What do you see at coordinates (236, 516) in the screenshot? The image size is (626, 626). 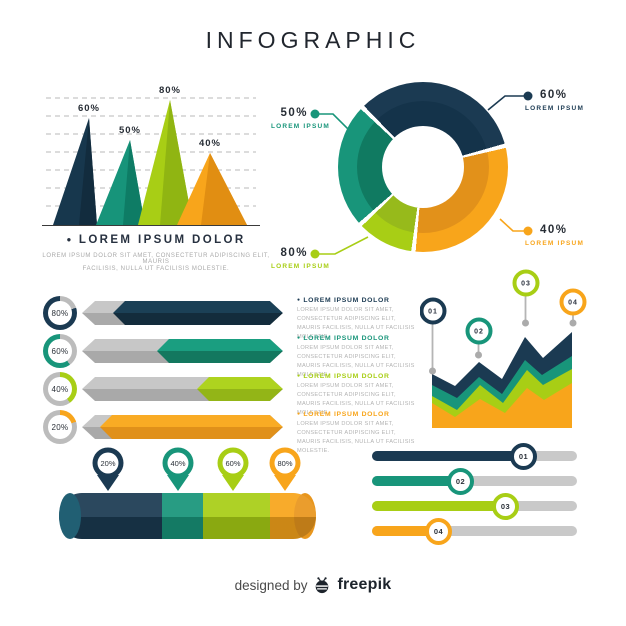 I see `cylinder-seg-lime` at bounding box center [236, 516].